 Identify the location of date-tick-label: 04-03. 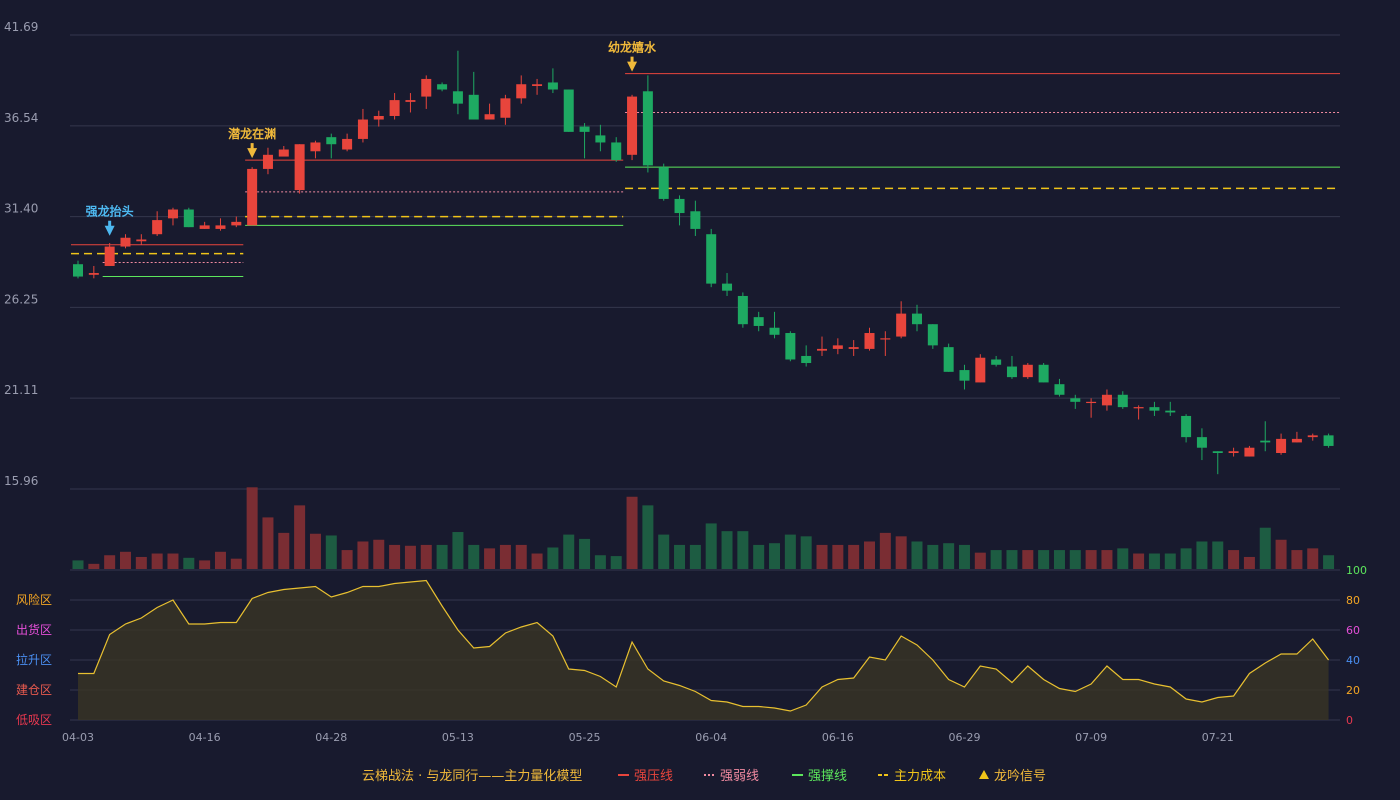
(78, 737).